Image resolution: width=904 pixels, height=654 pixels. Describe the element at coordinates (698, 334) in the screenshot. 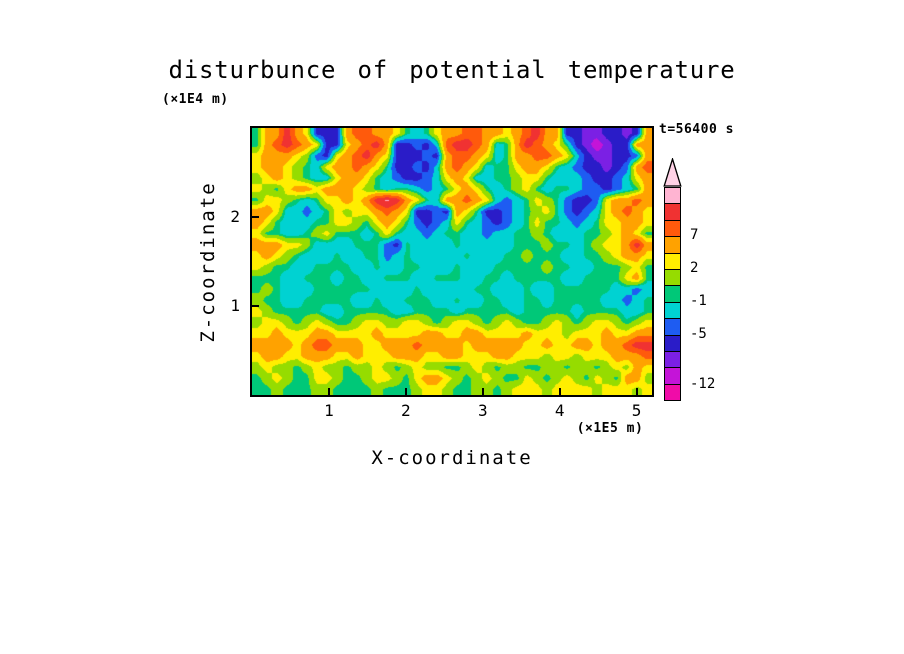

I see `colorbar-tick-label: -5` at that location.